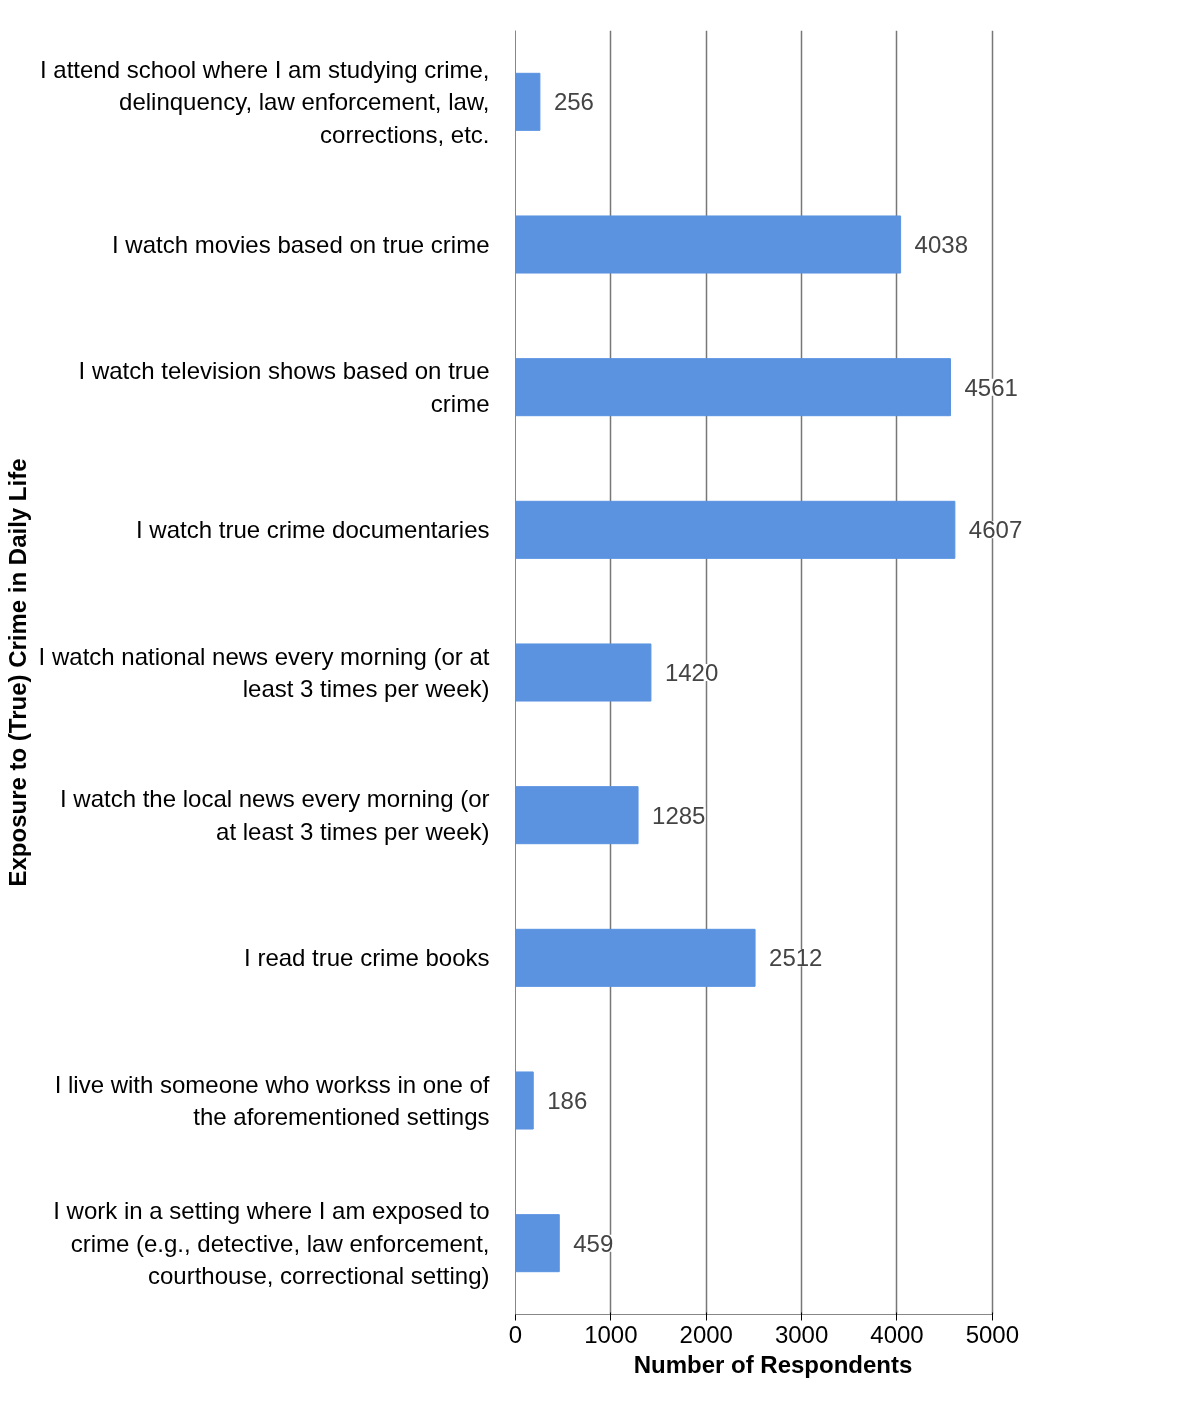  I want to click on data-label: 1420, so click(691, 672).